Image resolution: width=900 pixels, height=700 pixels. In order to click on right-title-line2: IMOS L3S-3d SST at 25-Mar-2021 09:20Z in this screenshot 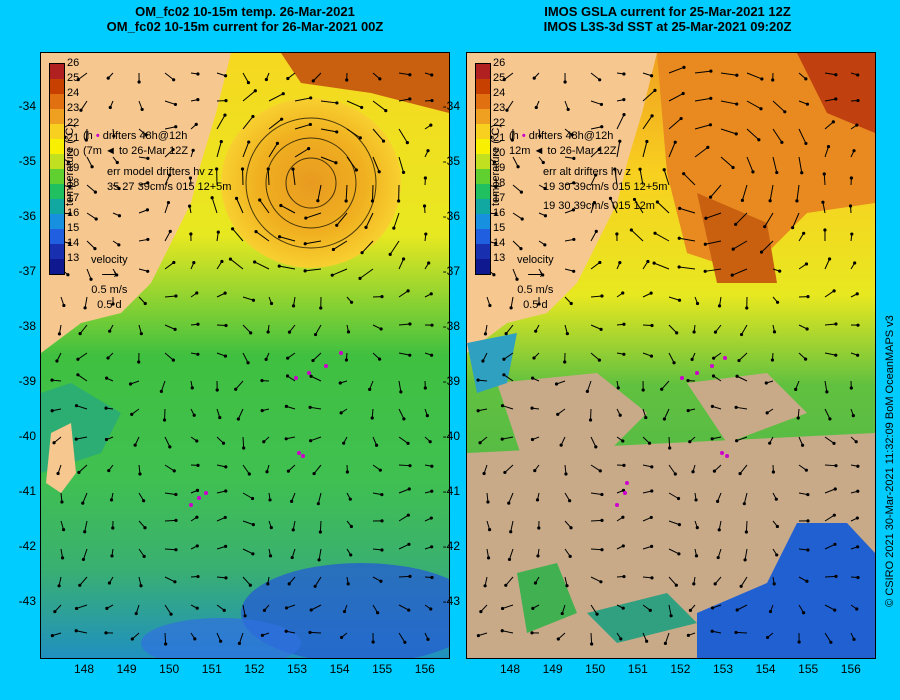, I will do `click(667, 26)`.